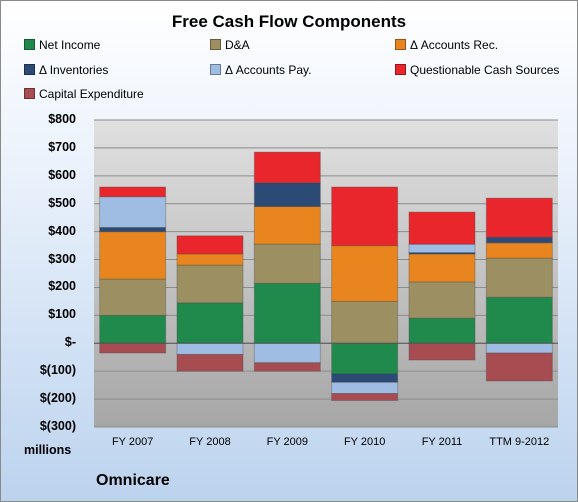  I want to click on y-tick-label: $(100), so click(57, 370).